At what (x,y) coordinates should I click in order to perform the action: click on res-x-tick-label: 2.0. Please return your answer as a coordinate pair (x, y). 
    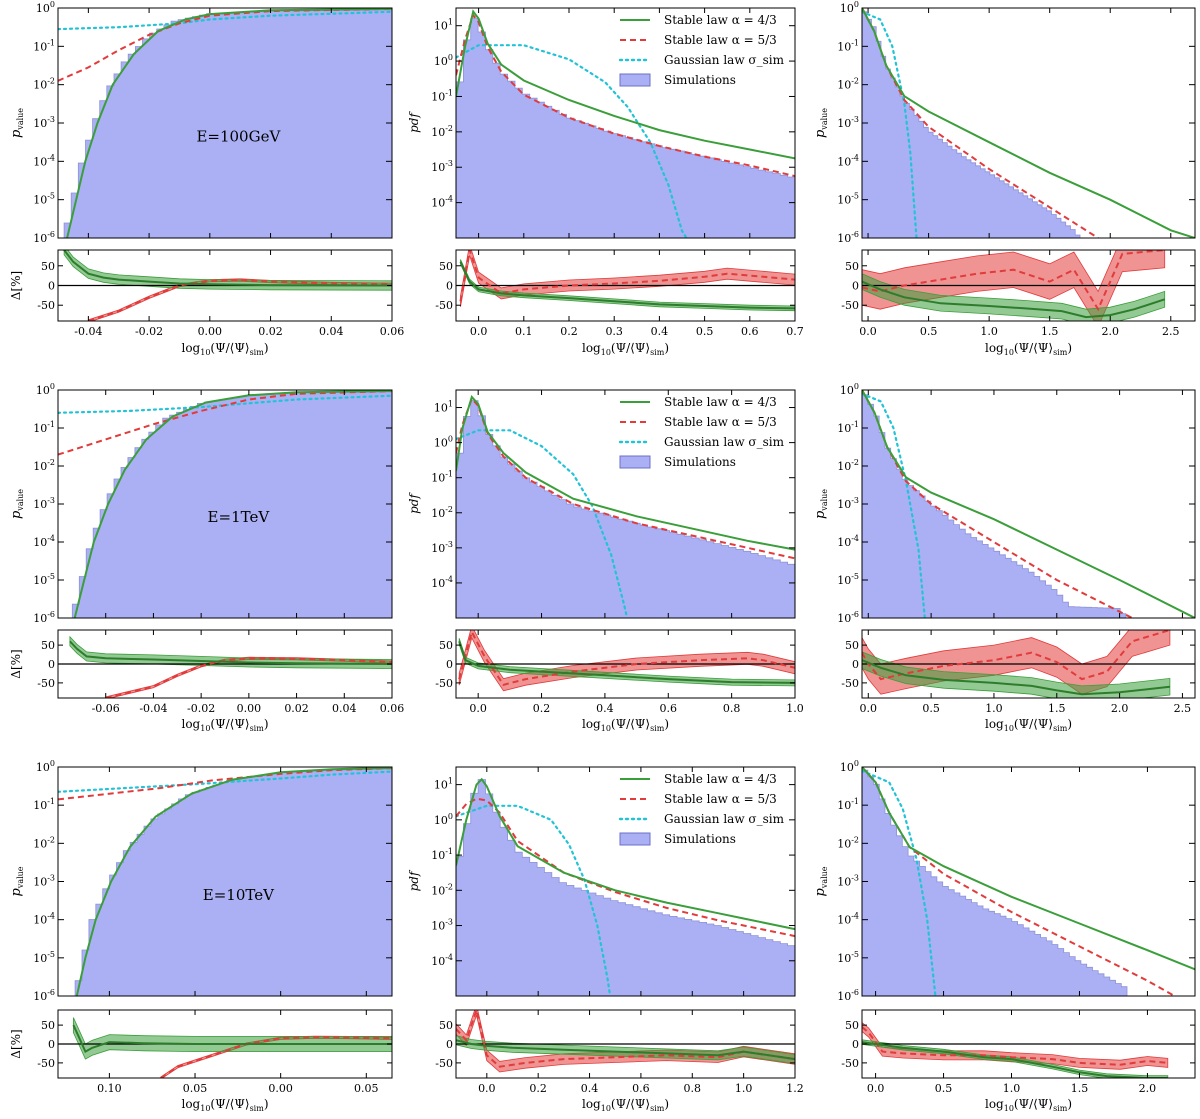
    Looking at the image, I should click on (1120, 708).